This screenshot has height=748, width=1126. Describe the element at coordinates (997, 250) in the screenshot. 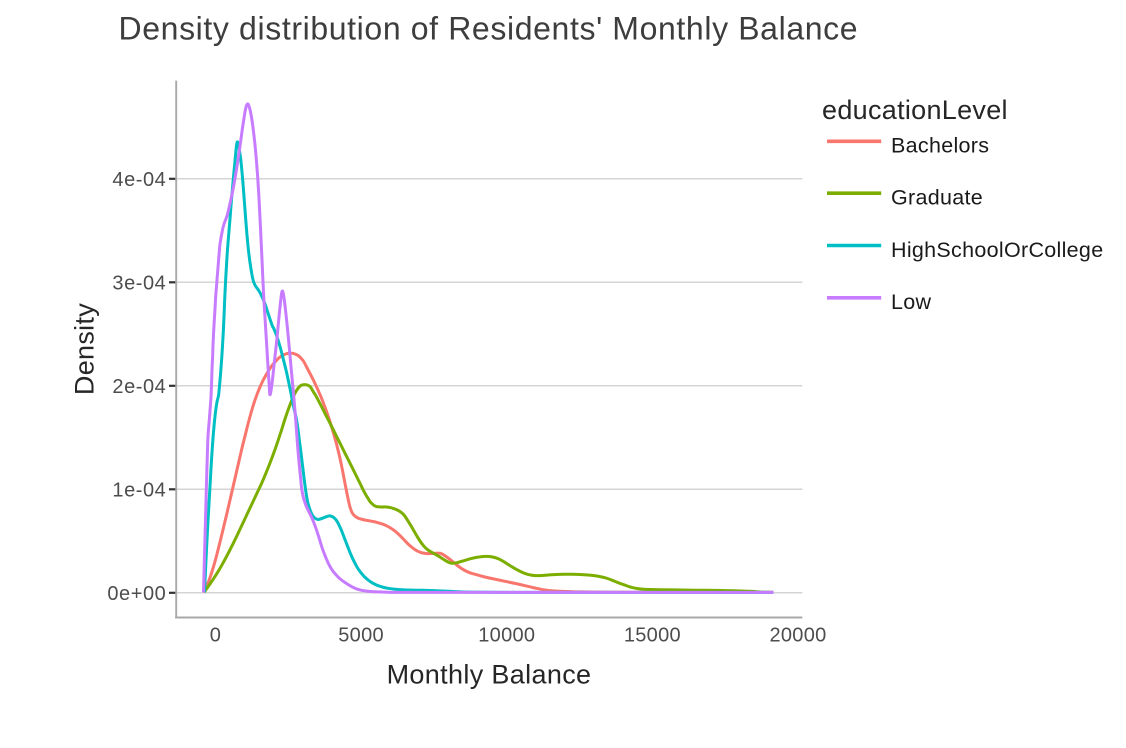

I see `svg-text: HighSchoolOrCollege` at that location.